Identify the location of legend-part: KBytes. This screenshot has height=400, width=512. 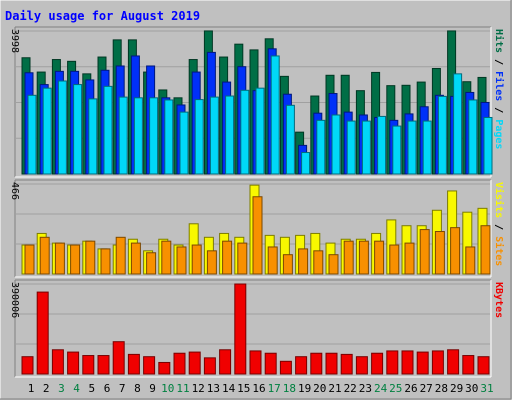
(498, 300).